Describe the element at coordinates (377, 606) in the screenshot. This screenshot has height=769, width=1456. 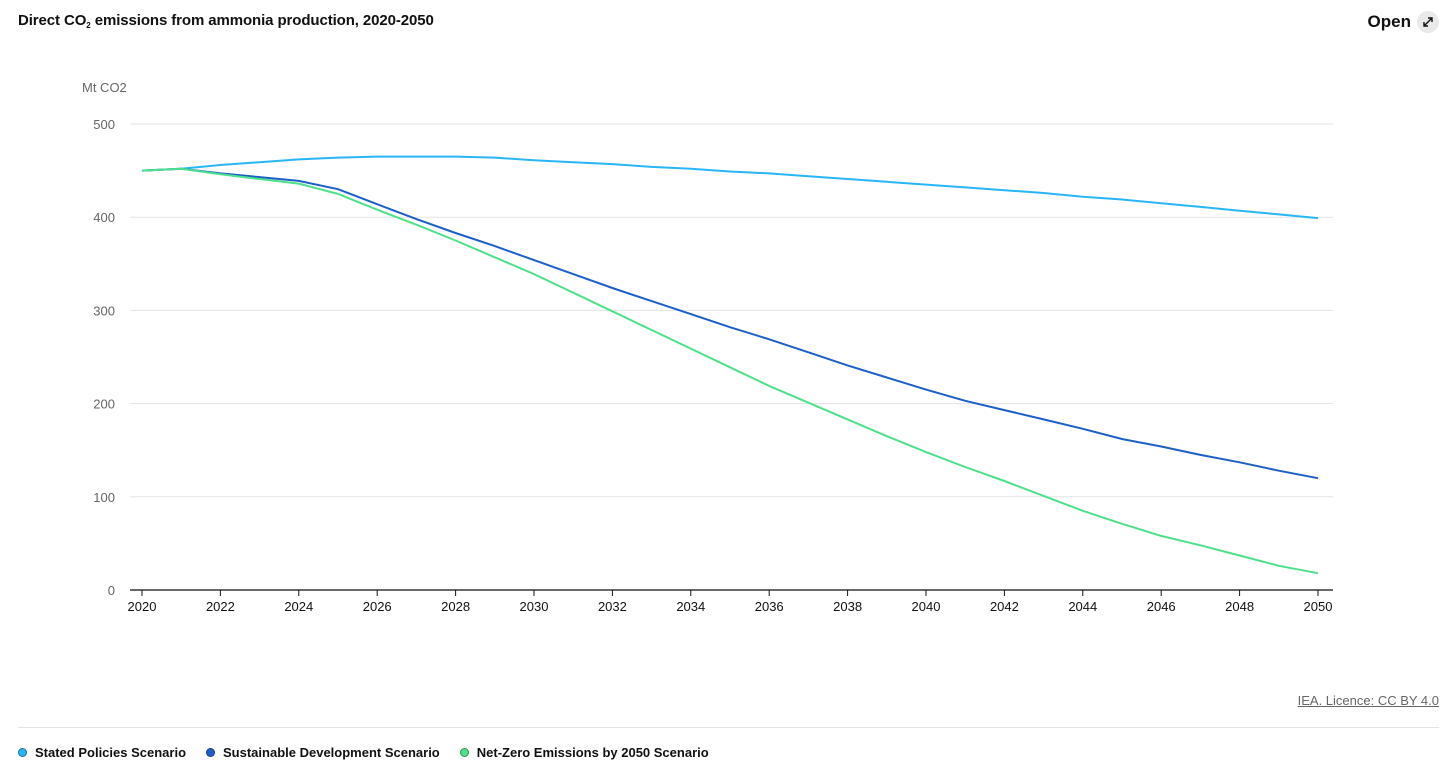
I see `x-tick-label: 2026` at that location.